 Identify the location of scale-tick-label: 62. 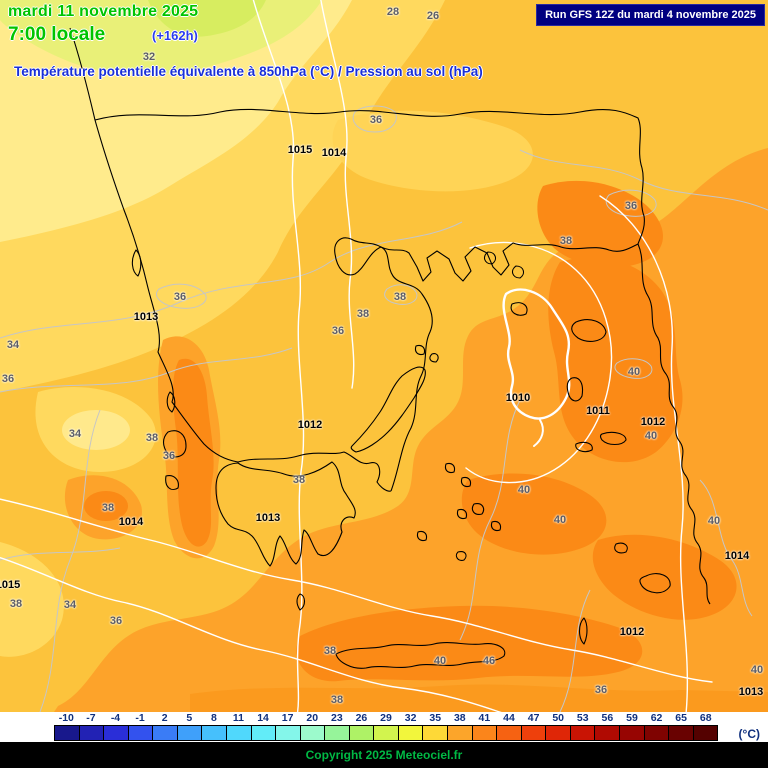
(656, 718).